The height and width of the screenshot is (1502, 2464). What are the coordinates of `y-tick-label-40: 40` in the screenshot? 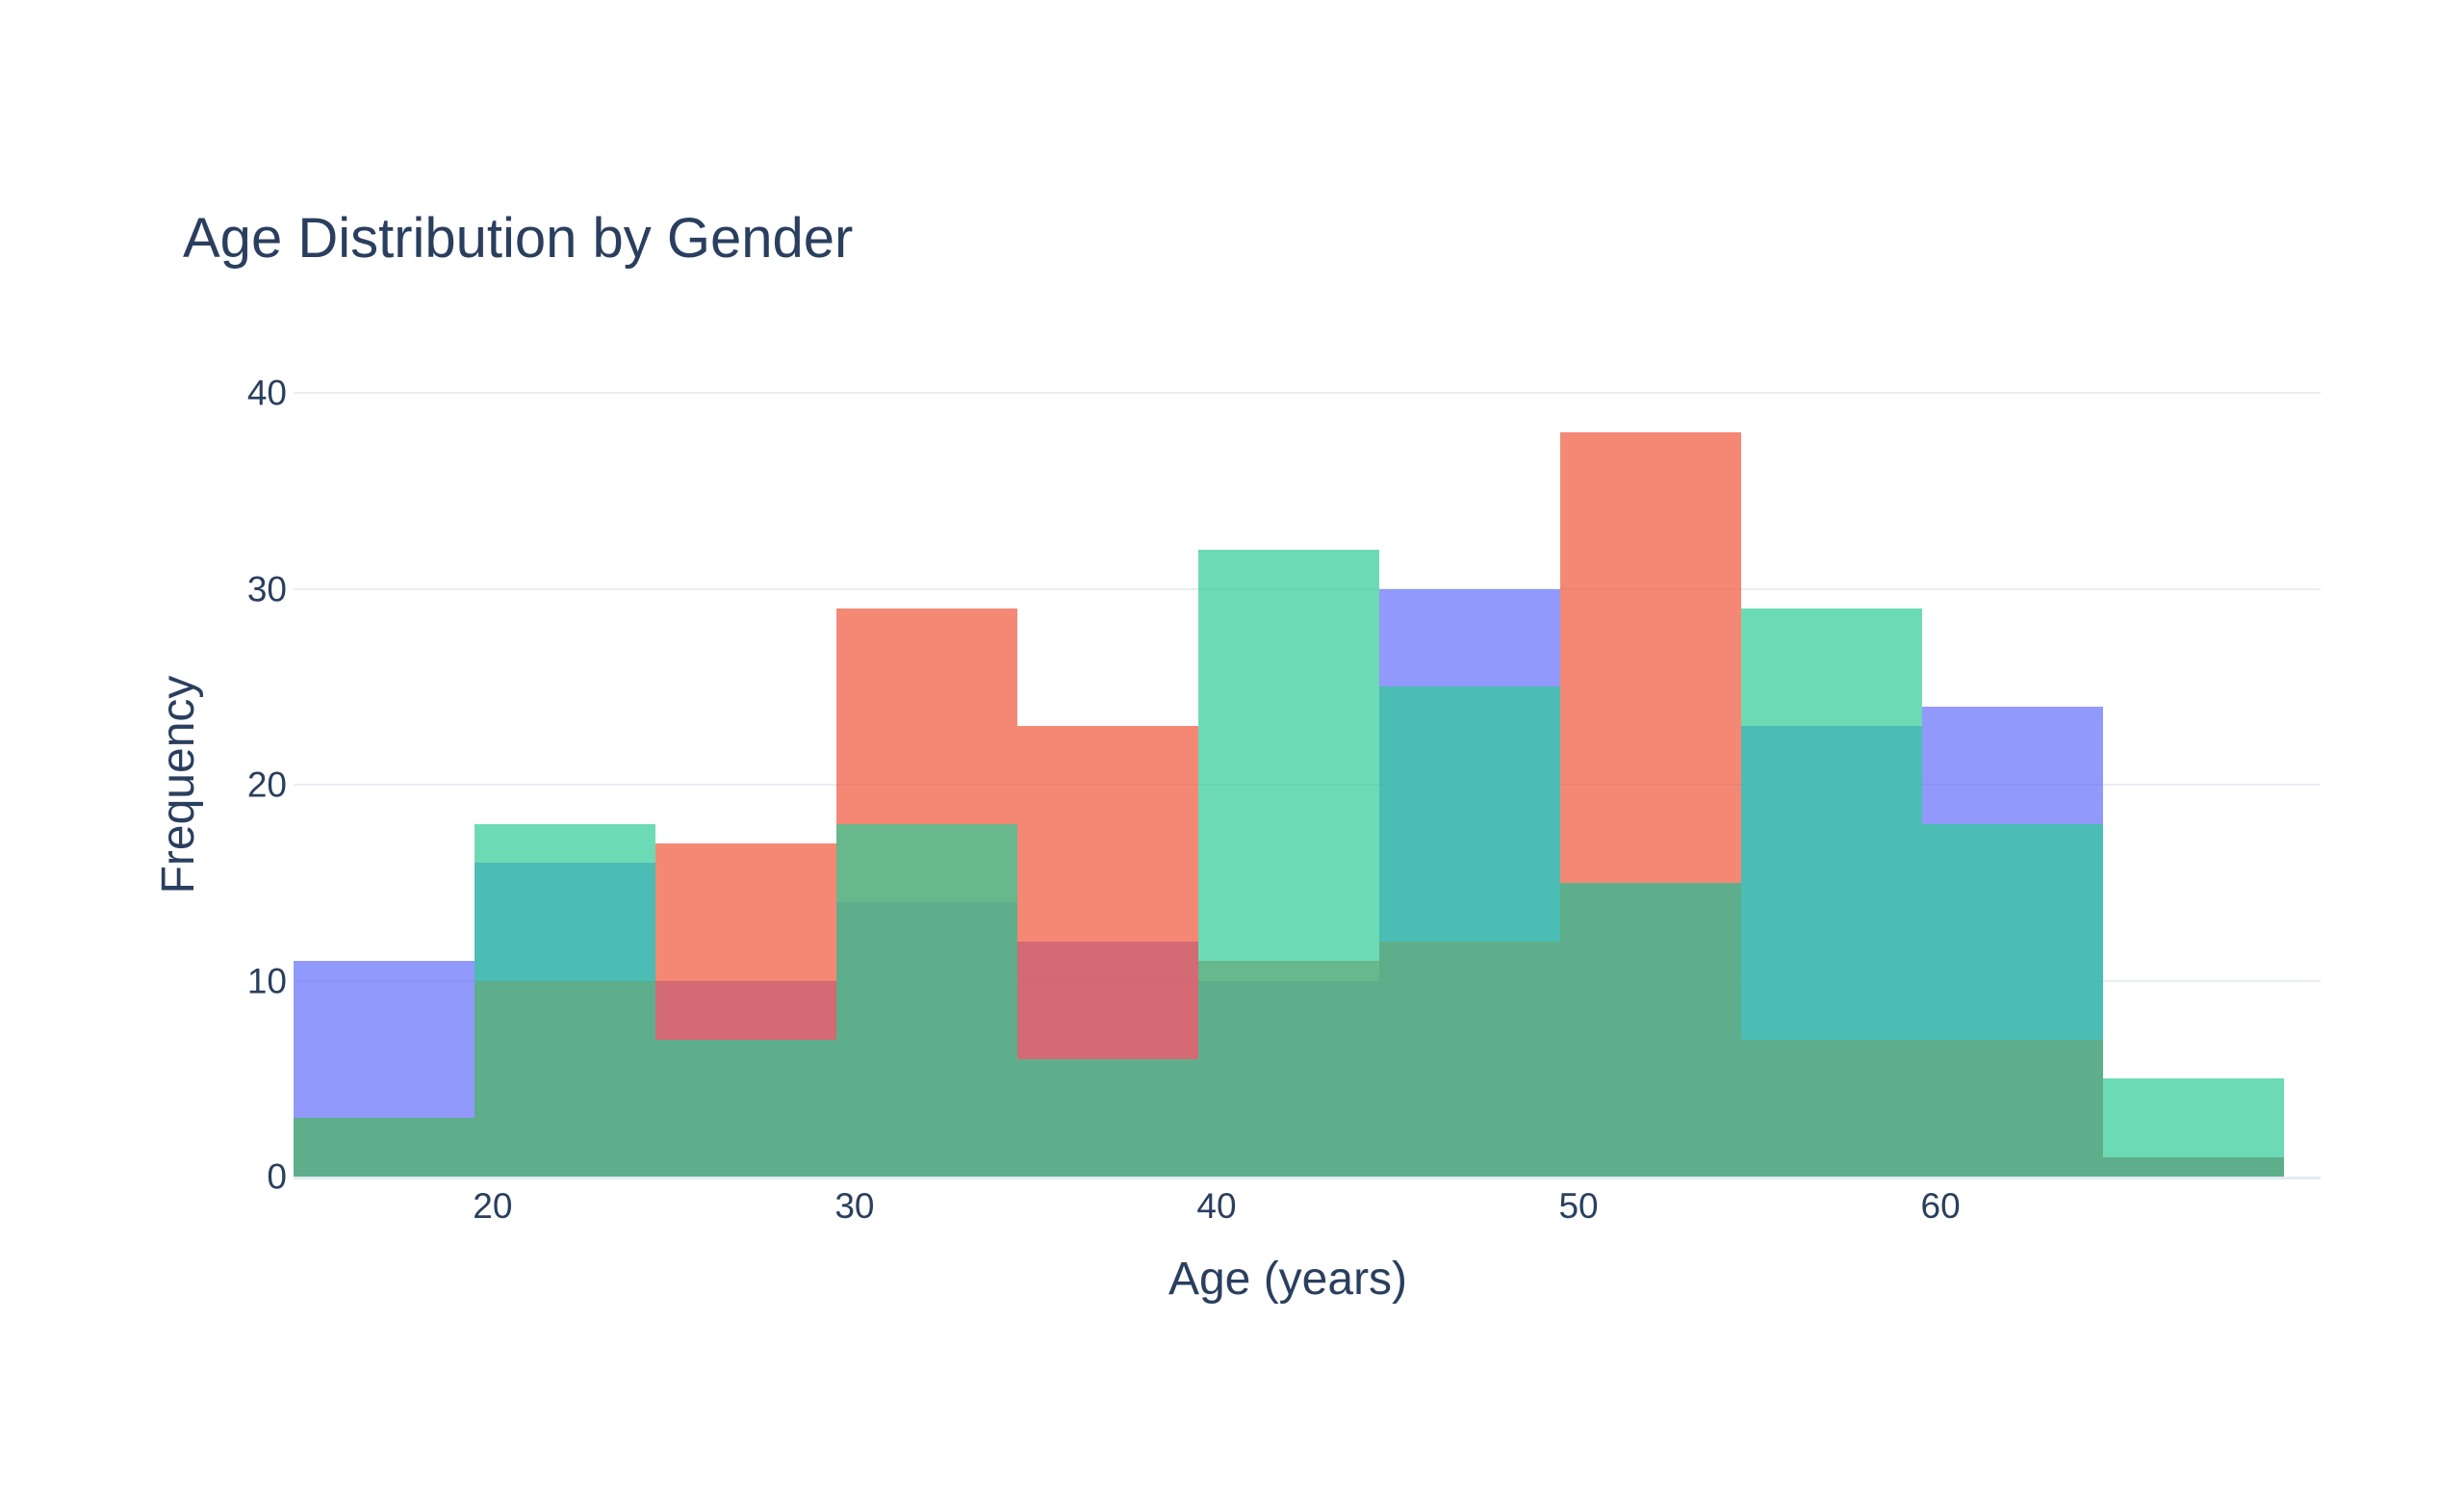 It's located at (266, 393).